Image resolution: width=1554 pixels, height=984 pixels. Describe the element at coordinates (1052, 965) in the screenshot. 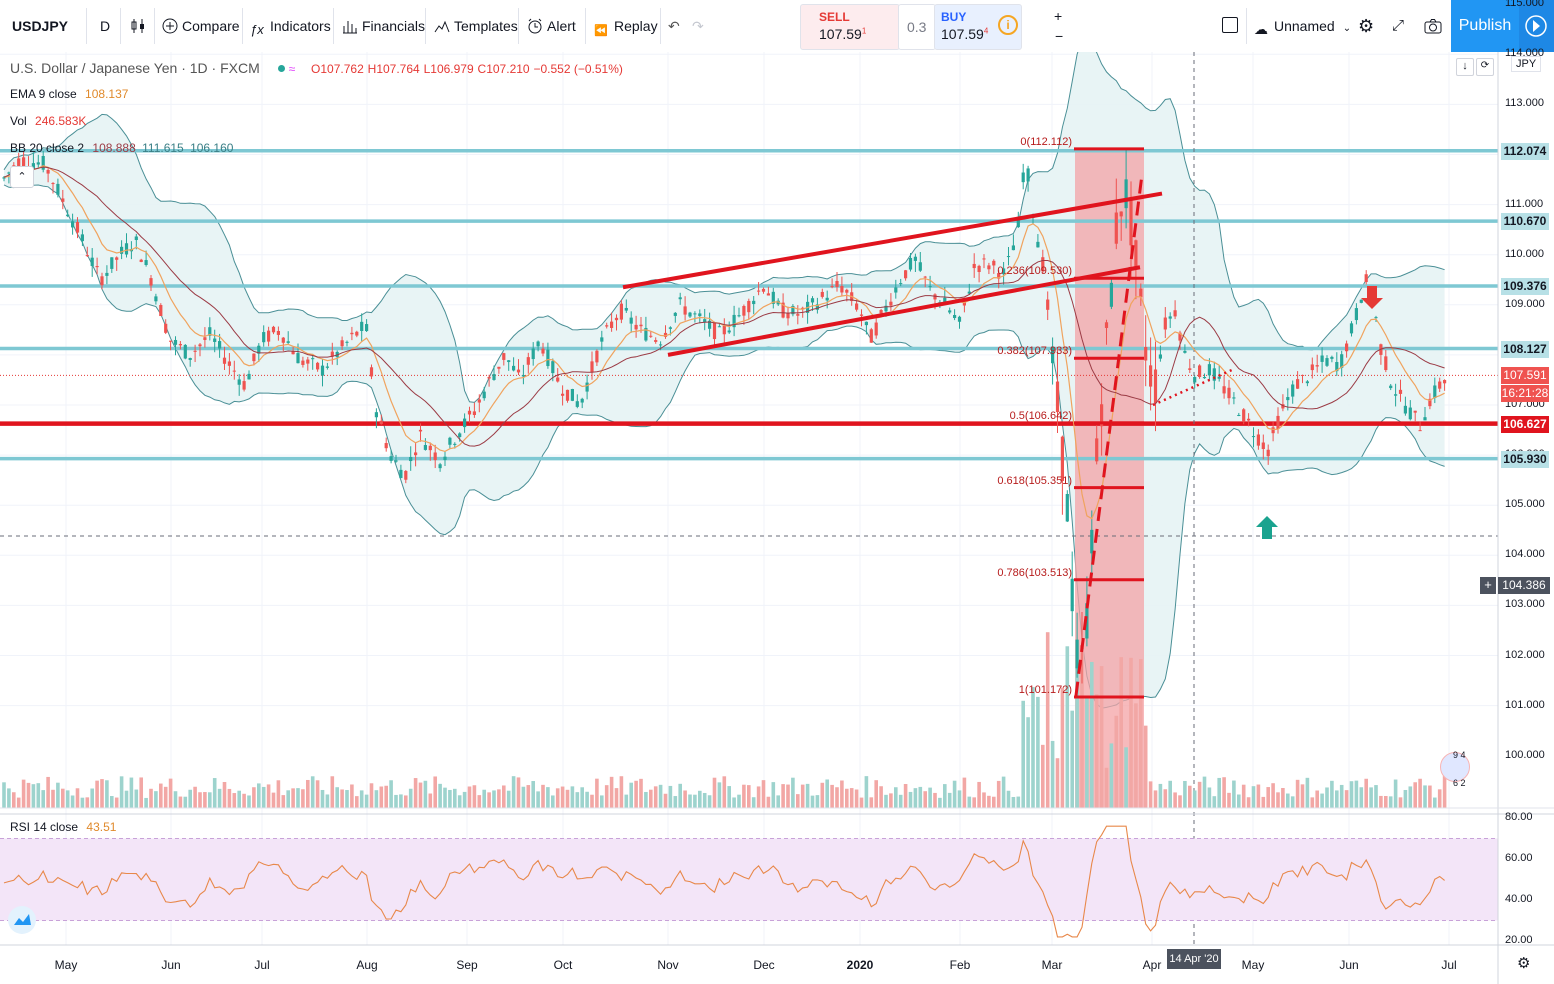

I see `time-axis-label: Mar` at that location.